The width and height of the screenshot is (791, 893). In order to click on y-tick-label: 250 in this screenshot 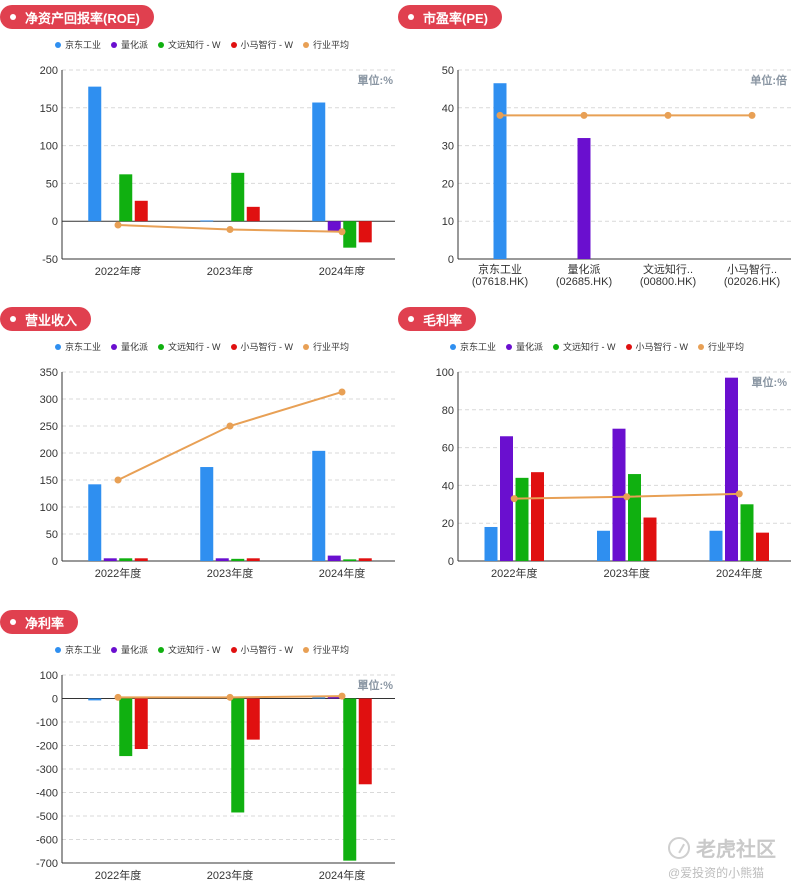, I will do `click(49, 427)`.